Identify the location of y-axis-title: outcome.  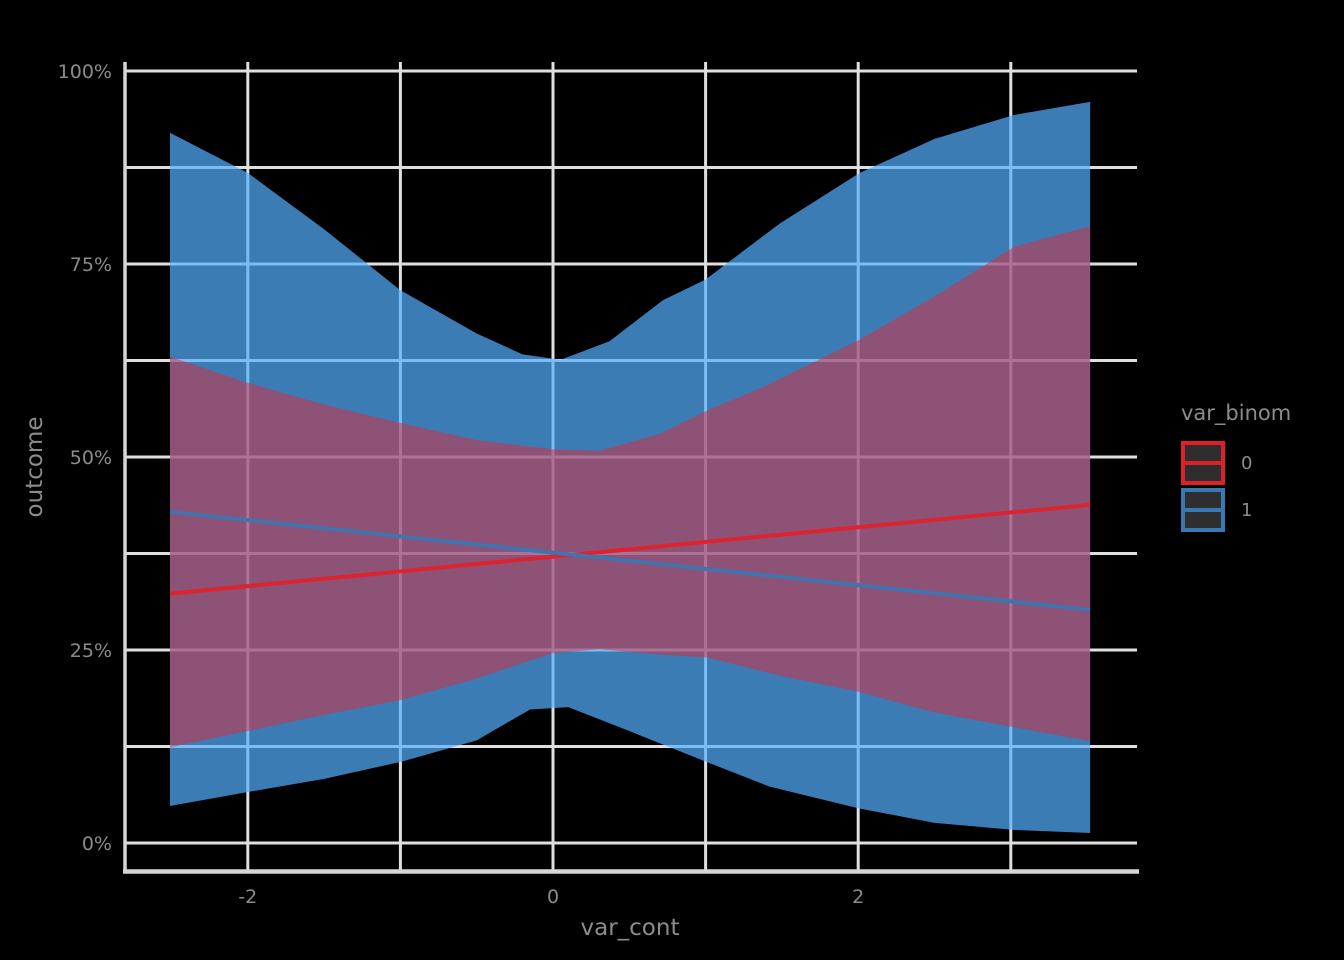
(35, 467).